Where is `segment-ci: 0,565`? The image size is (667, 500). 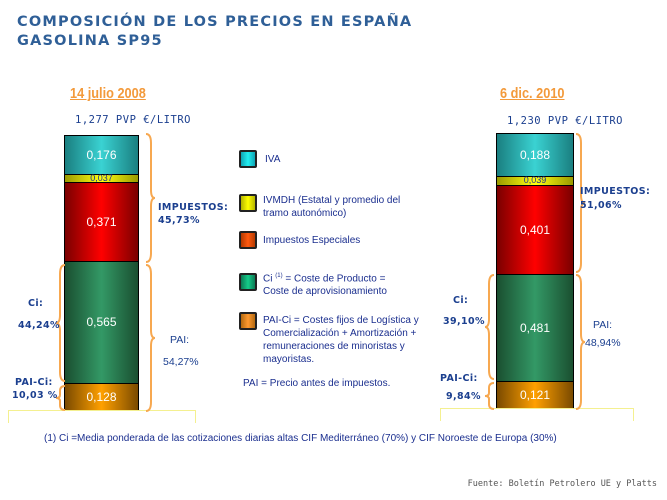 segment-ci: 0,565 is located at coordinates (101, 322).